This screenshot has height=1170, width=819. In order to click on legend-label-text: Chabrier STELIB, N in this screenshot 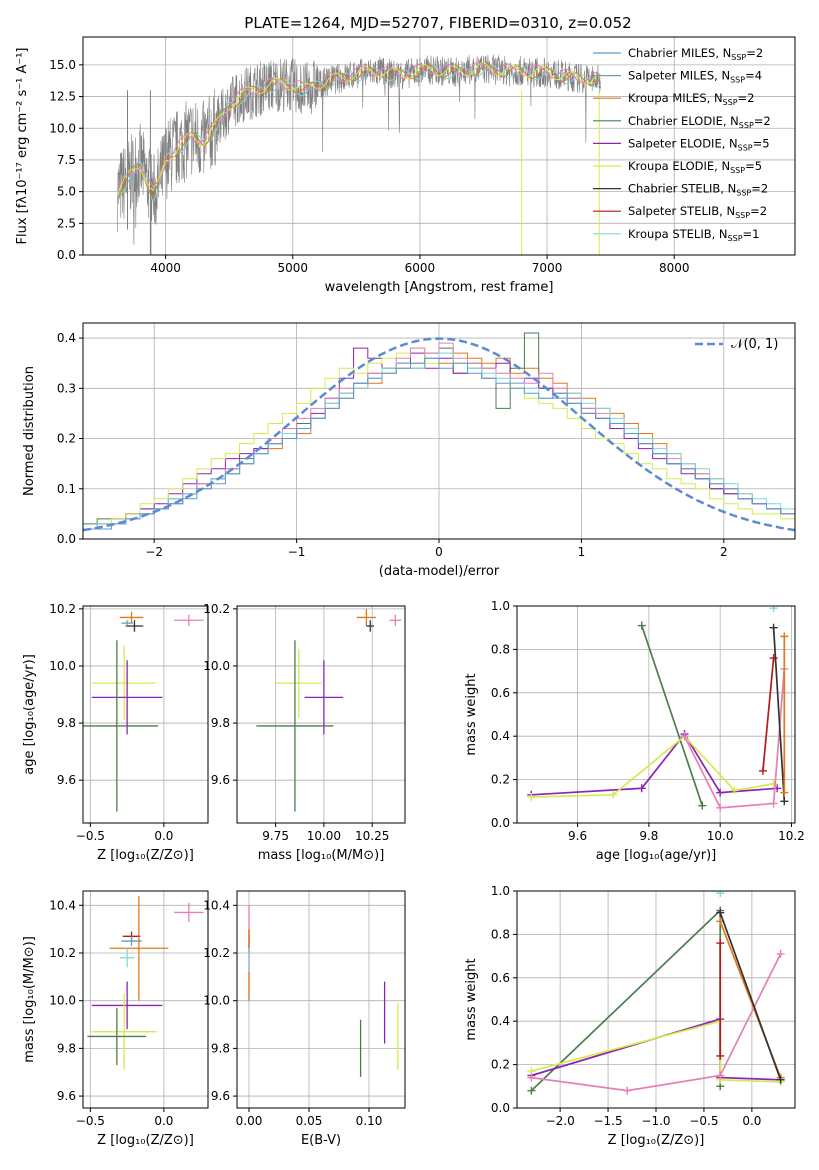, I will do `click(682, 189)`.